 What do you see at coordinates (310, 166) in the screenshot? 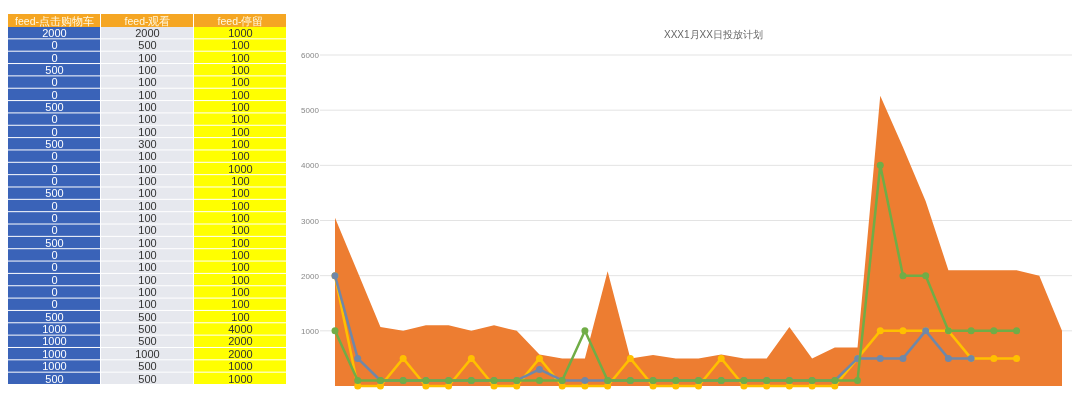
I see `y-tick-label: 4000` at bounding box center [310, 166].